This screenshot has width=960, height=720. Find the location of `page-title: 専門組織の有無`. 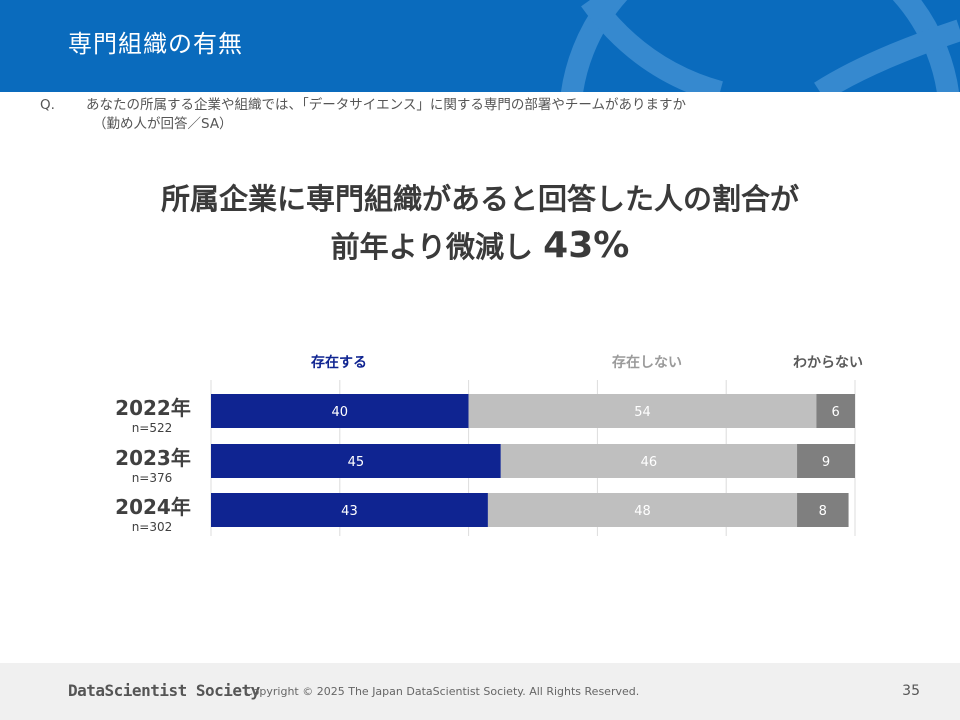

page-title: 専門組織の有無 is located at coordinates (155, 44).